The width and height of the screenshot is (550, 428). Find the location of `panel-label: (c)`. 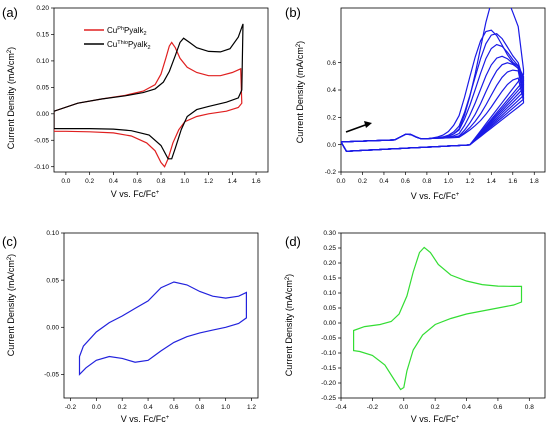

panel-label: (c) is located at coordinates (9, 241).